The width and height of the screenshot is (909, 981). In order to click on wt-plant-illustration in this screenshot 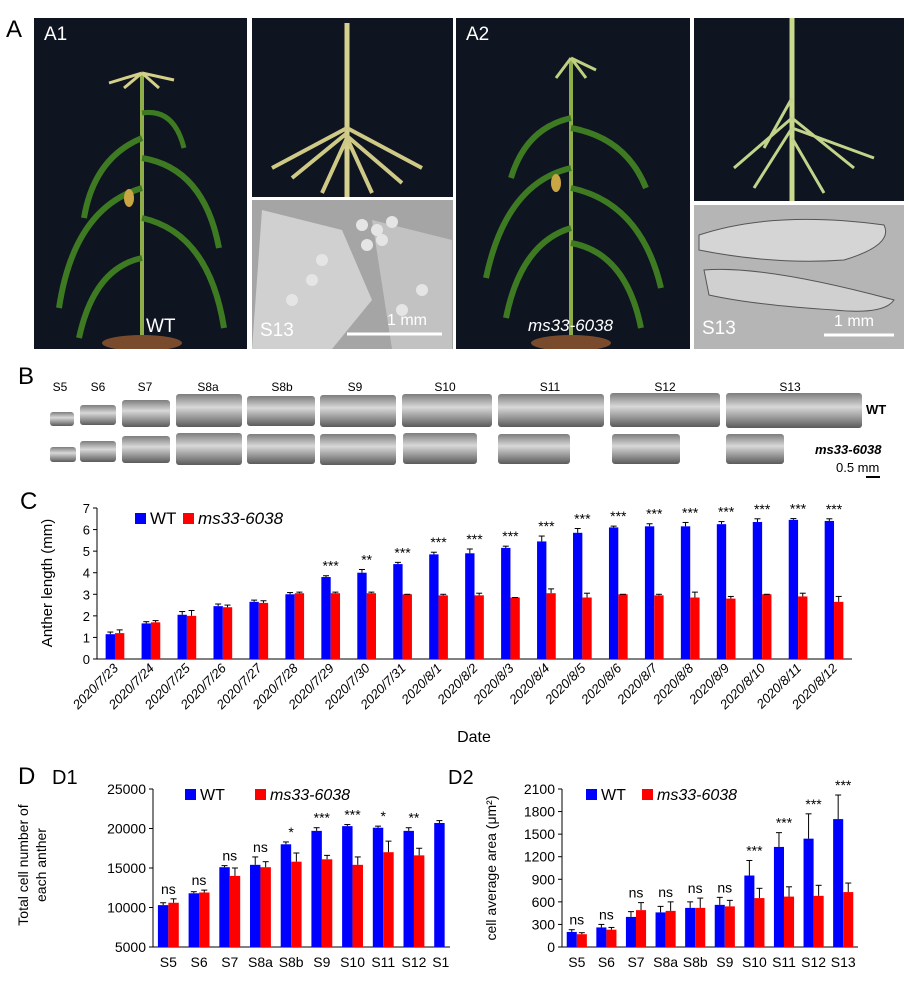, I will do `click(141, 210)`.